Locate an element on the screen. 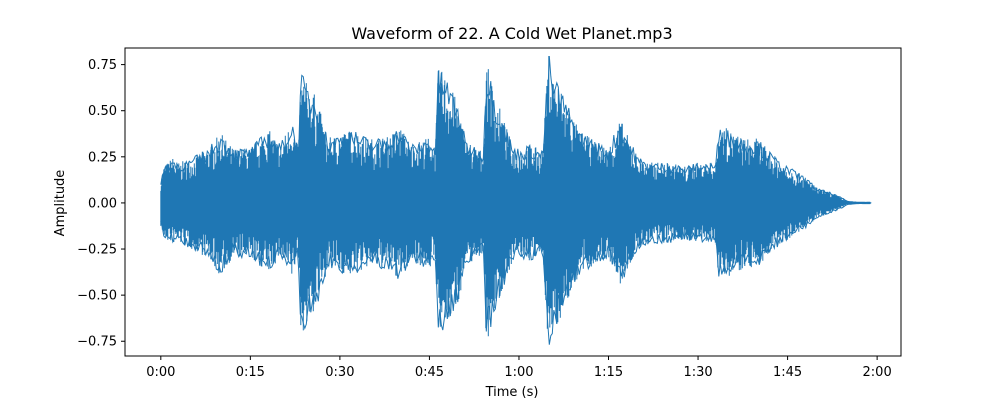 This screenshot has height=400, width=1000. y-axis-ticks: 0.75 0.50 0.25 0.00 −0.25 −0.50 −0.75 is located at coordinates (101, 204).